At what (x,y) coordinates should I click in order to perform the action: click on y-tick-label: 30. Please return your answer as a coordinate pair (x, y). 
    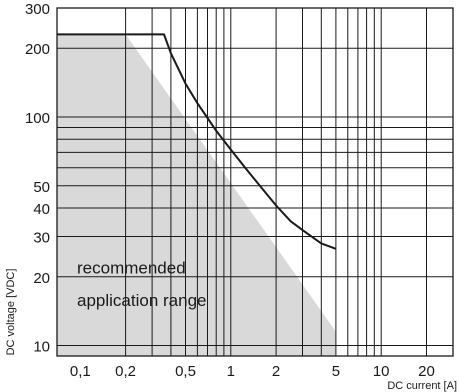
    Looking at the image, I should click on (41, 238).